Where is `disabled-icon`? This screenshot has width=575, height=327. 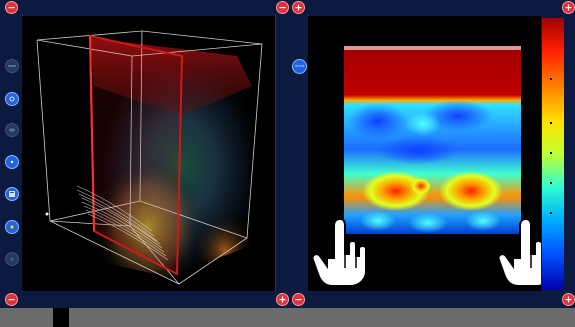 disabled-icon is located at coordinates (12, 259).